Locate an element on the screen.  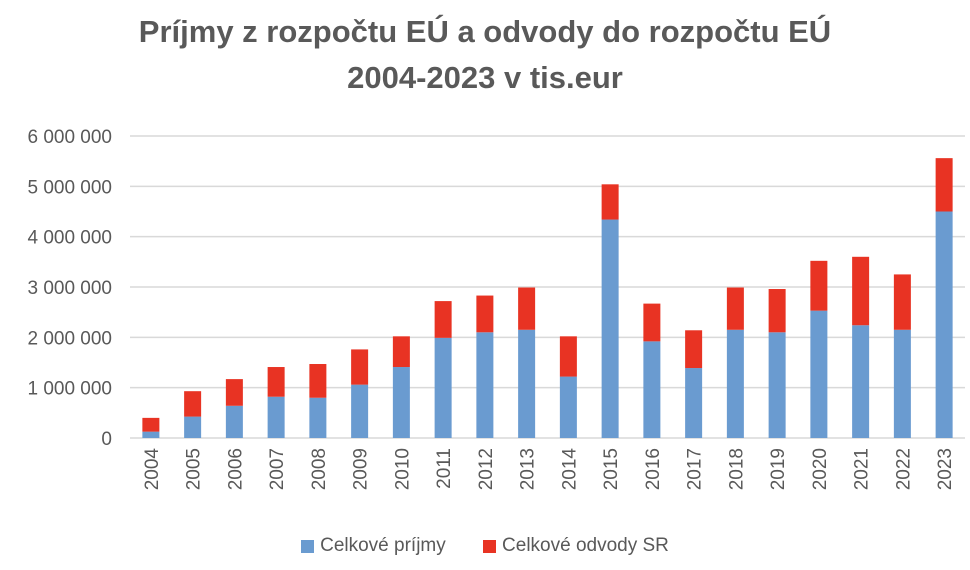
legend: Celkové príjmy Celkové odvody SR is located at coordinates (485, 547).